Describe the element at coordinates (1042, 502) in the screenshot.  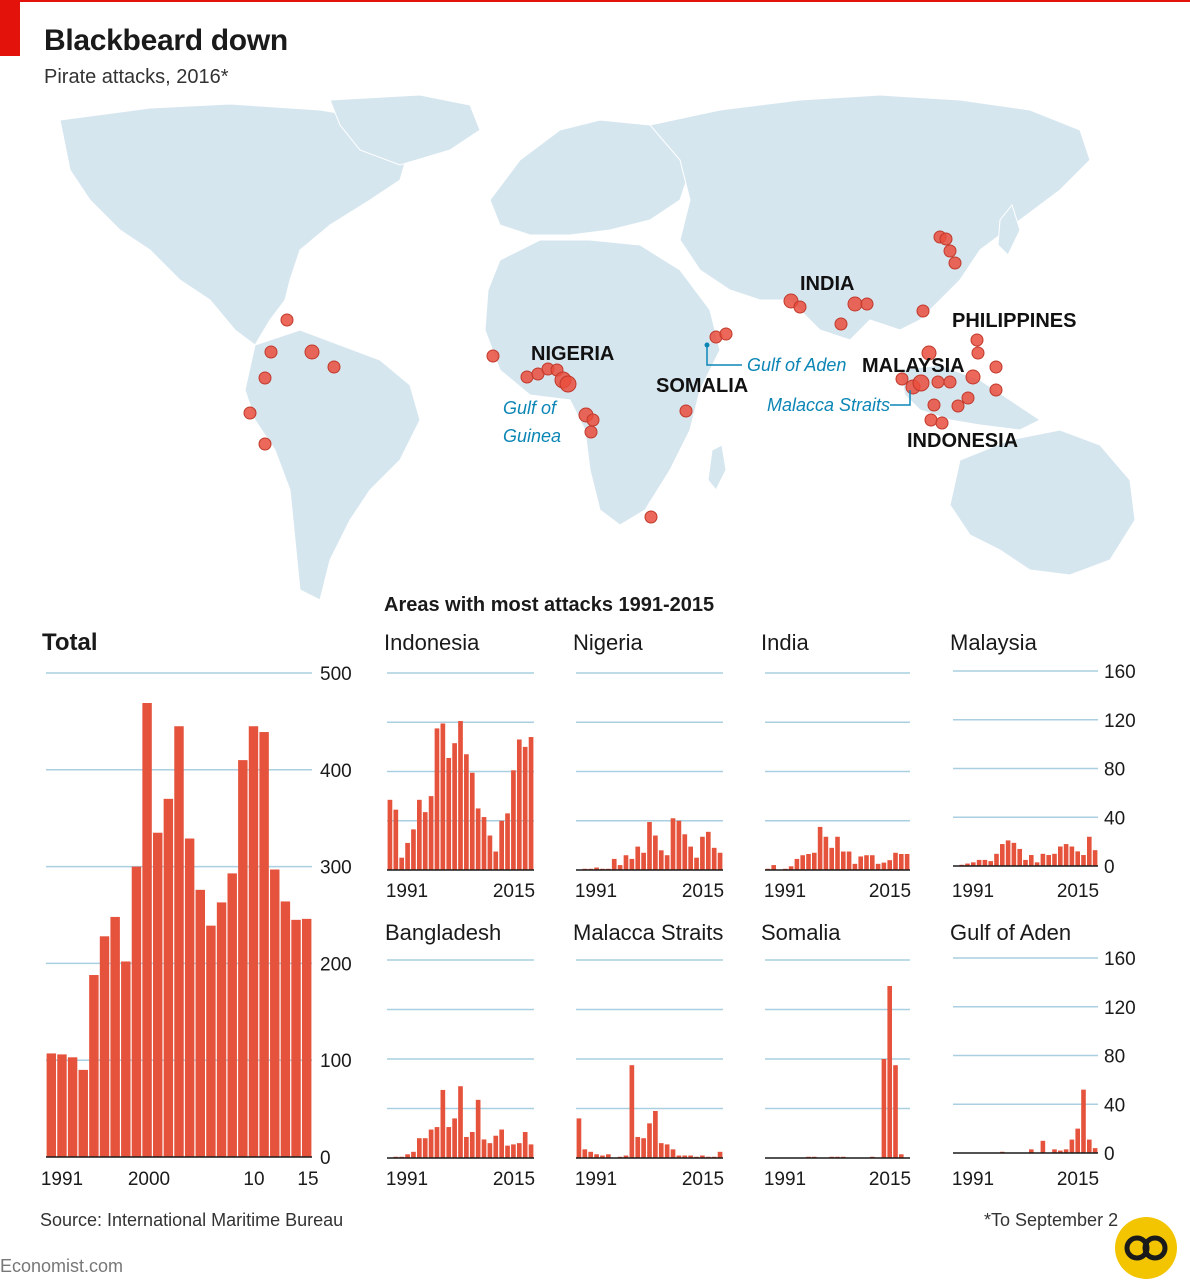
I see `australia-land` at that location.